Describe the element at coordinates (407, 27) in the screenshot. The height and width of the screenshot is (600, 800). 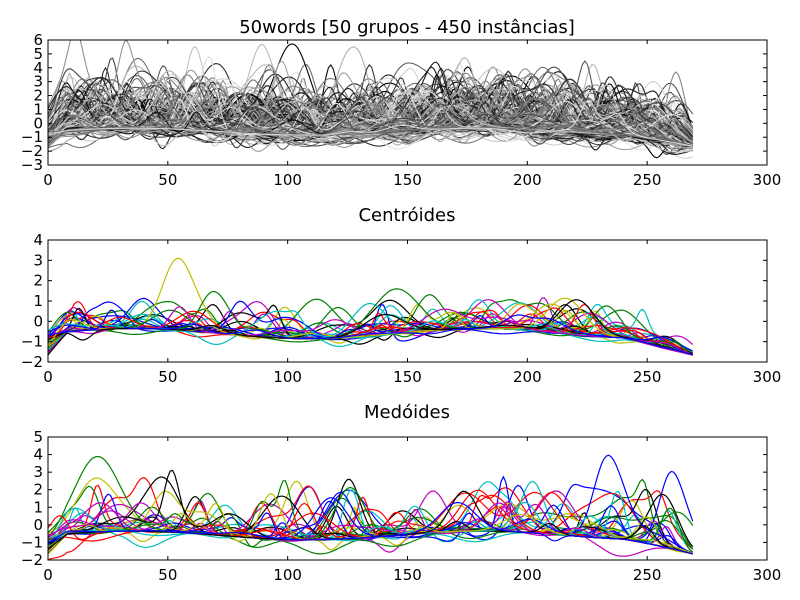
I see `chart-title-1: 50words [50 grupos - 450 instâncias]` at that location.